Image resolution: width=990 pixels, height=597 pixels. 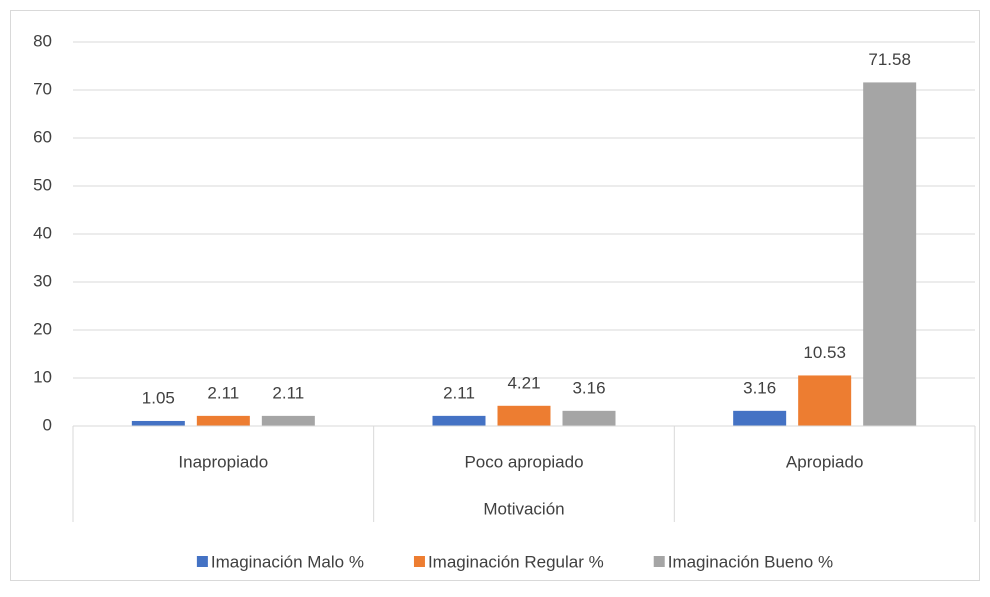 I want to click on y-tick-label: 70, so click(x=42, y=88).